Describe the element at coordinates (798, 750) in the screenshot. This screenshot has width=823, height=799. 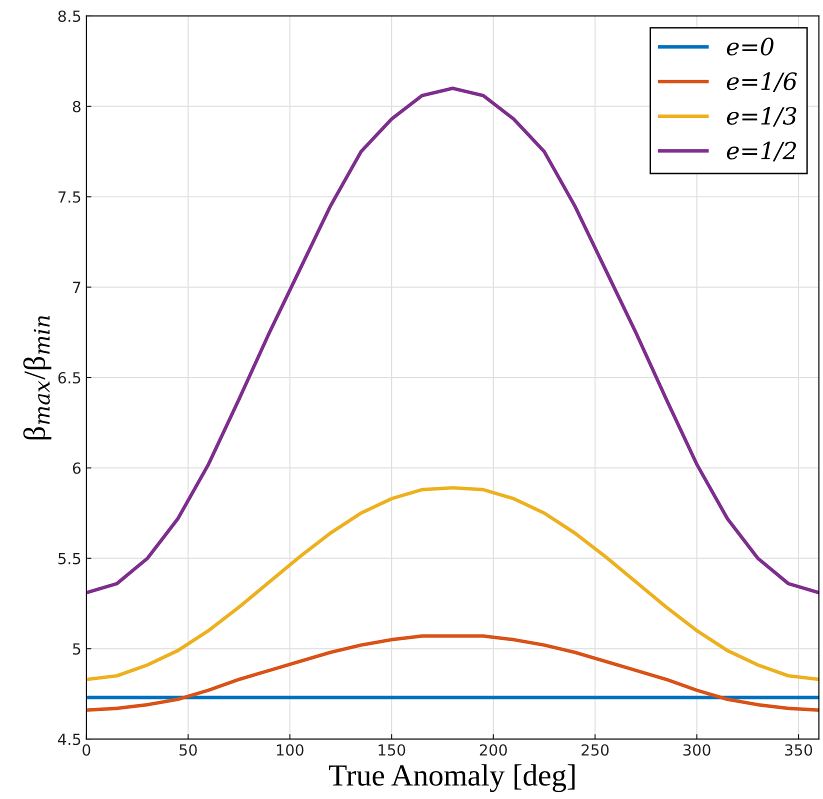
I see `x-tick-label: 350` at that location.